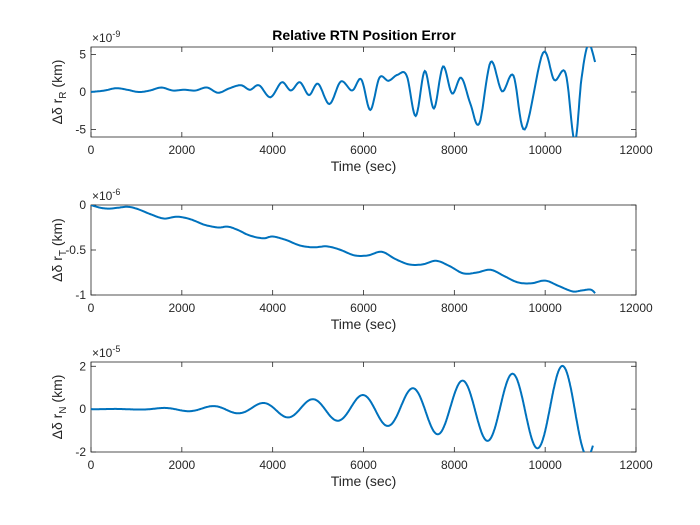 This screenshot has width=700, height=525. I want to click on y-tick-label: -1, so click(80, 295).